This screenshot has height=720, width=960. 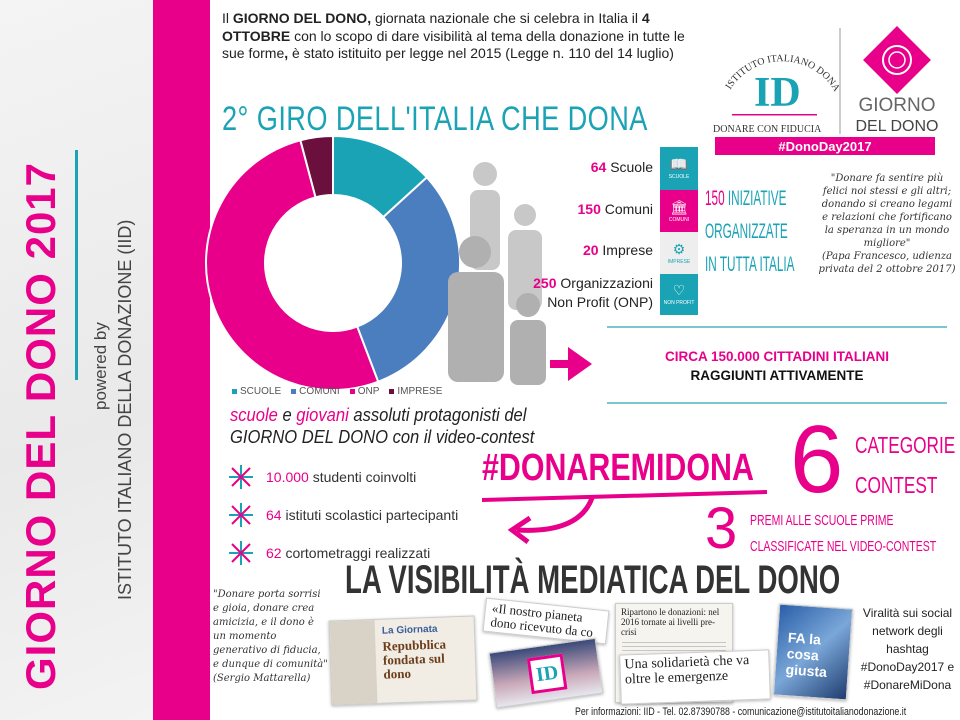 I want to click on chart-legend: SCUOLE COMUNI ONP IMPRESE, so click(x=337, y=391).